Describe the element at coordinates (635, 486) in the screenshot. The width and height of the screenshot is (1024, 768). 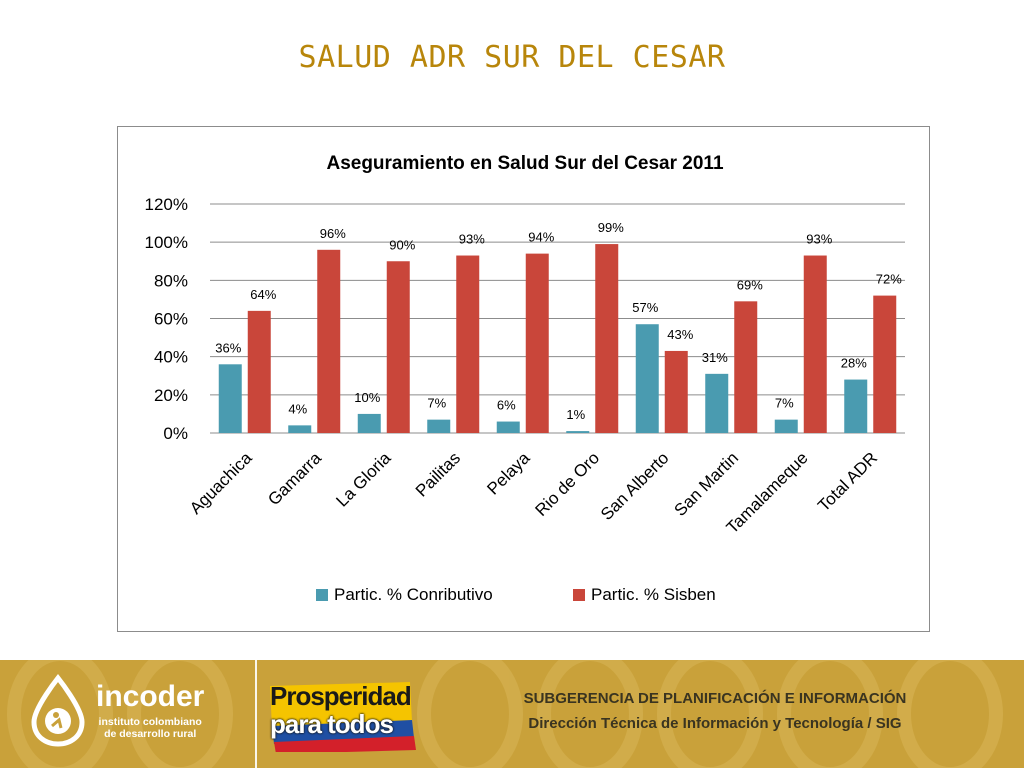
I see `x-tick-label: San Alberto` at that location.